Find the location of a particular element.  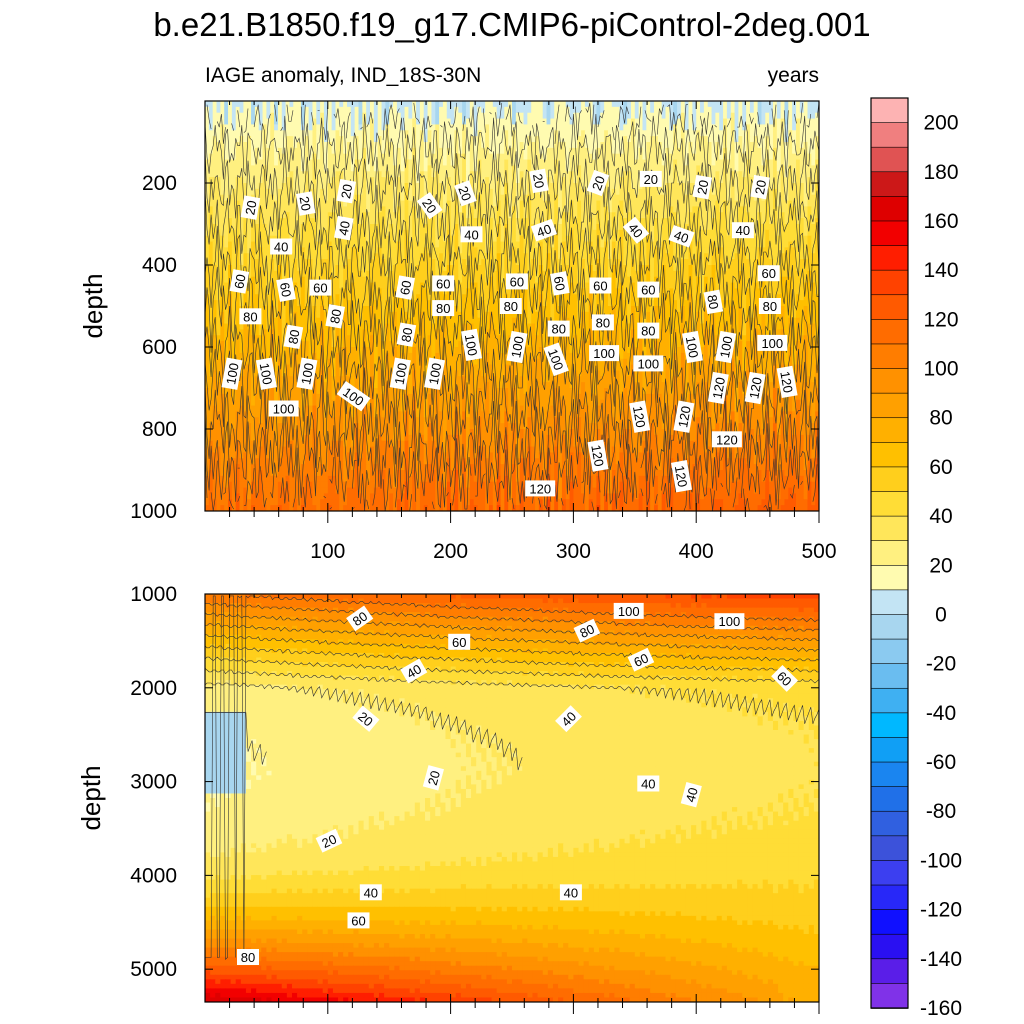

colorbar-label: 160 is located at coordinates (940, 221).